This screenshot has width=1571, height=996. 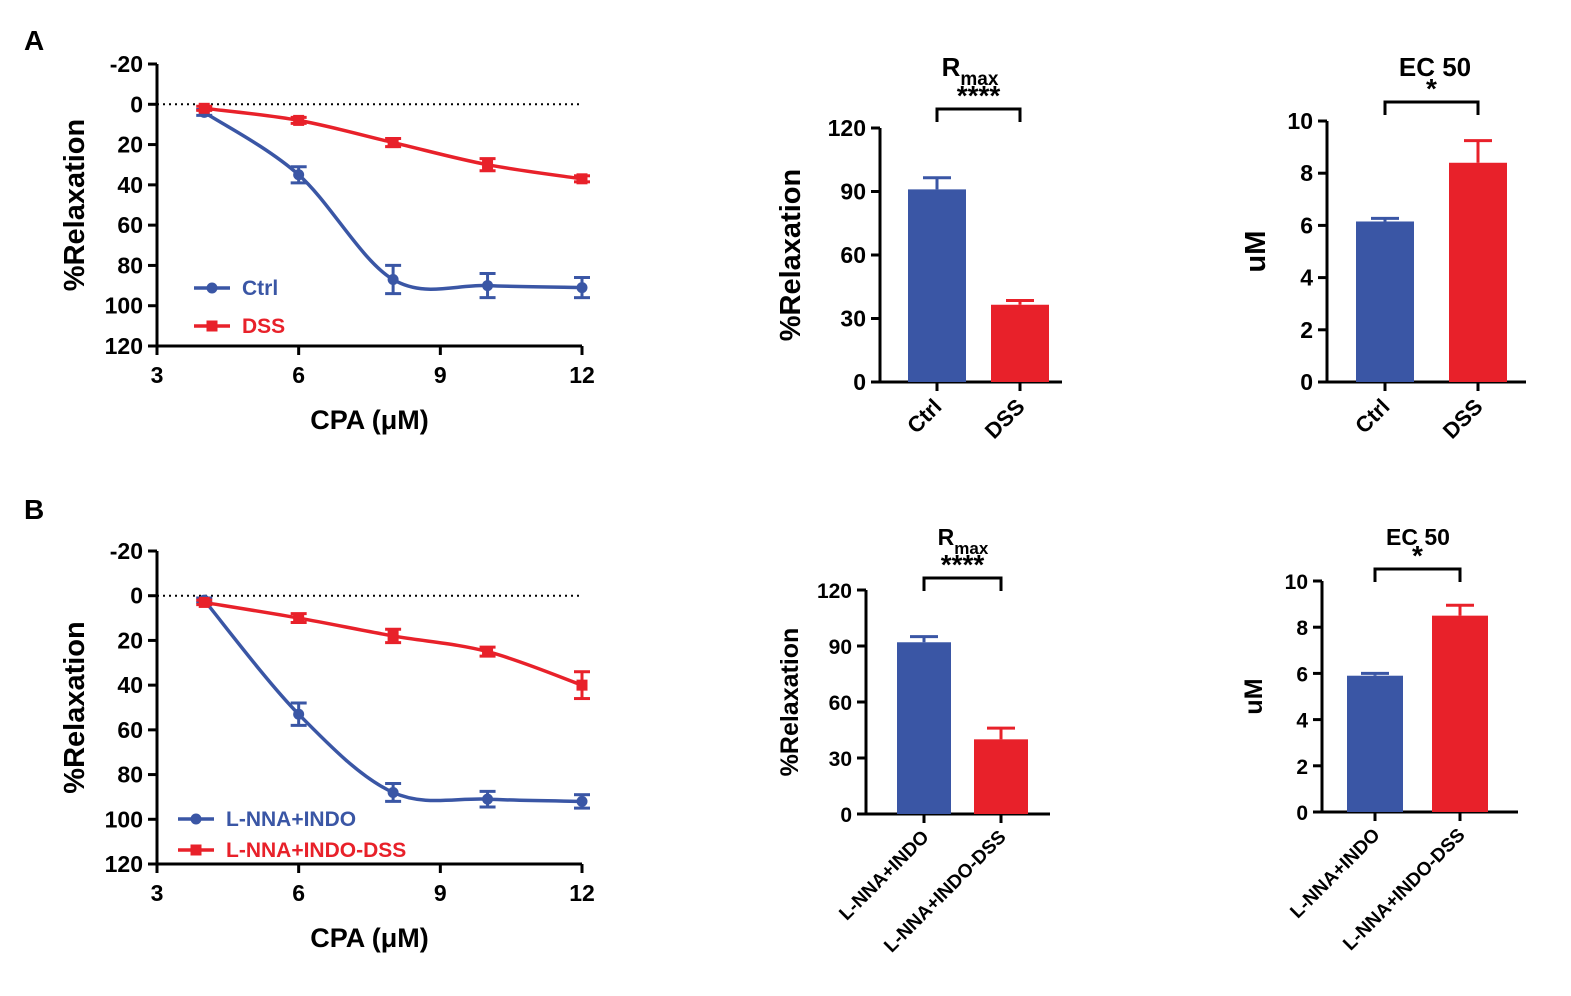 What do you see at coordinates (316, 850) in the screenshot?
I see `legend-label: L-NNA+INDO-DSS` at bounding box center [316, 850].